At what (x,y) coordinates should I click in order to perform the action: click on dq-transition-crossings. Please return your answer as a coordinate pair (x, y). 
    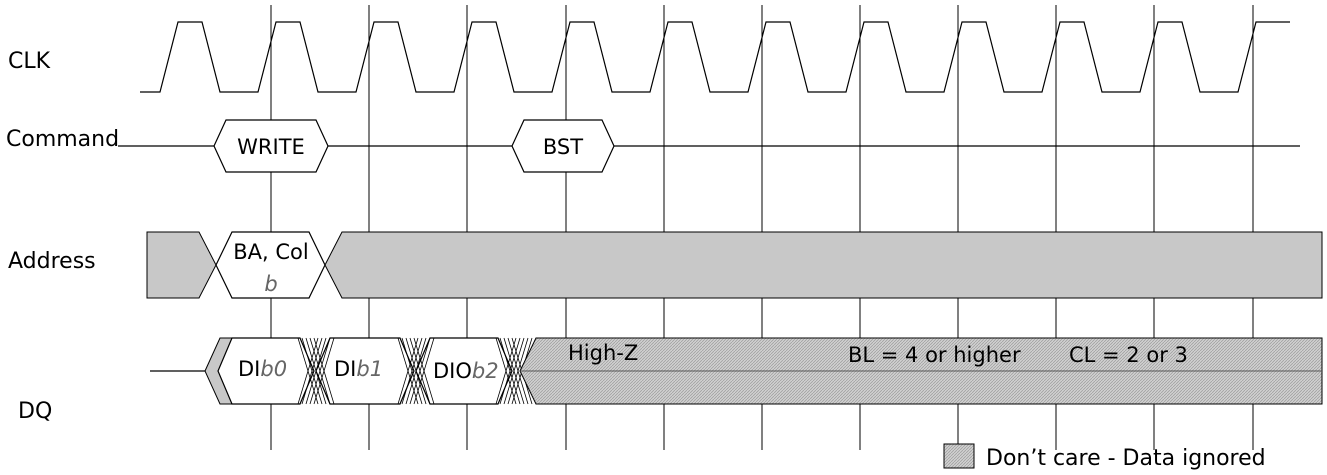
    Looking at the image, I should click on (415, 371).